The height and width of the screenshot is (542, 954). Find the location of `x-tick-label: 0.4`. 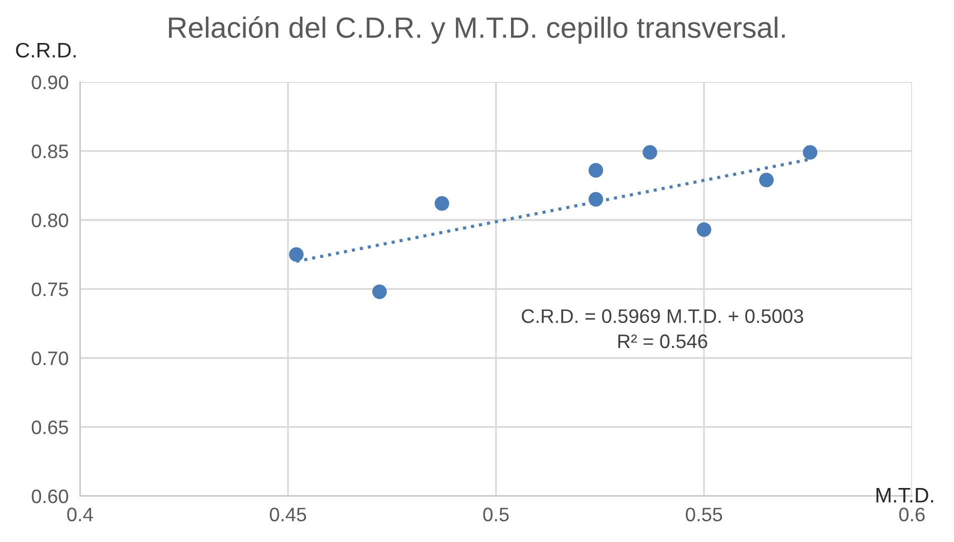

x-tick-label: 0.4 is located at coordinates (80, 515).